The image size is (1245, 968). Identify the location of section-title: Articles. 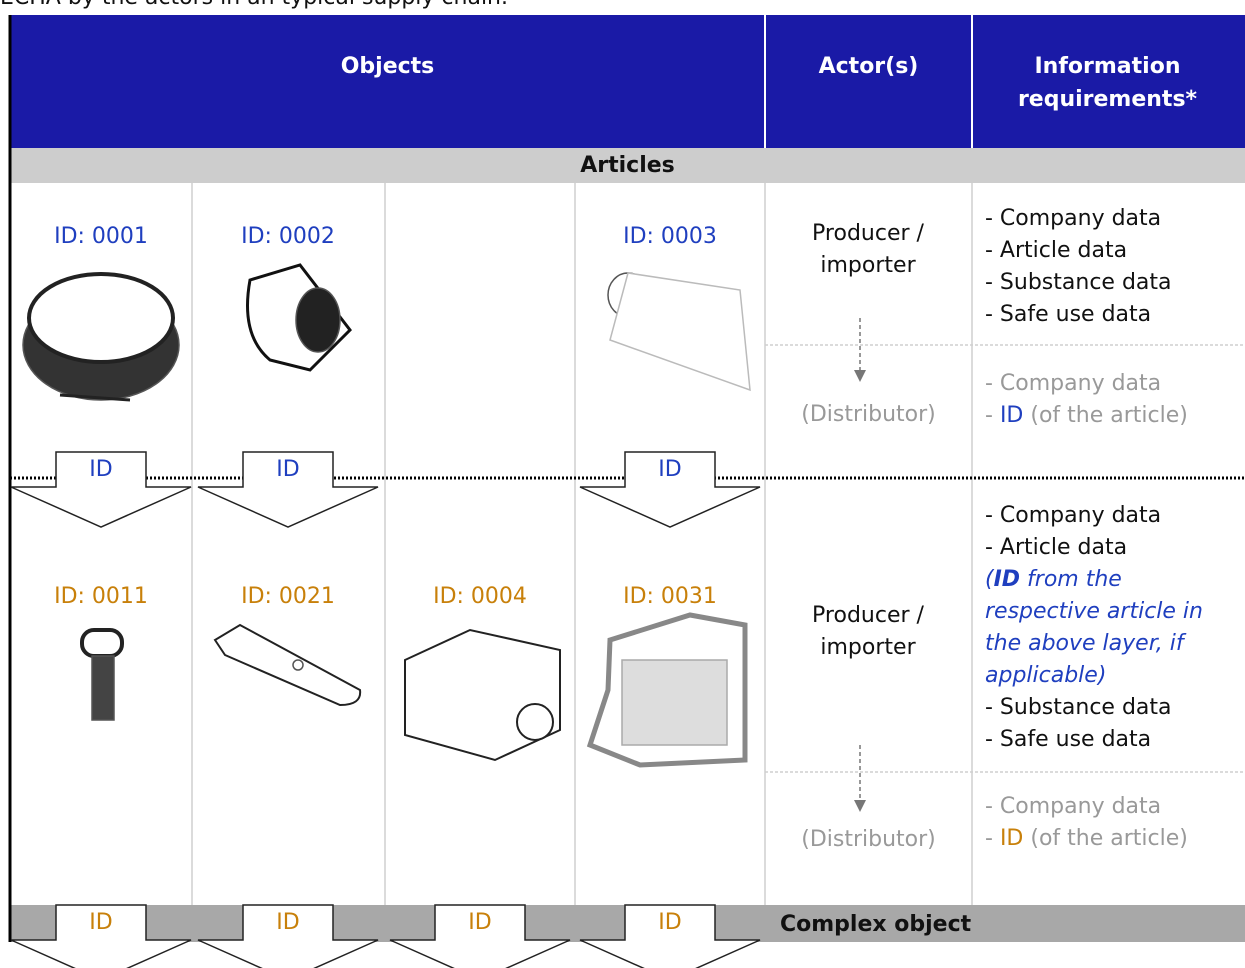
(627, 165).